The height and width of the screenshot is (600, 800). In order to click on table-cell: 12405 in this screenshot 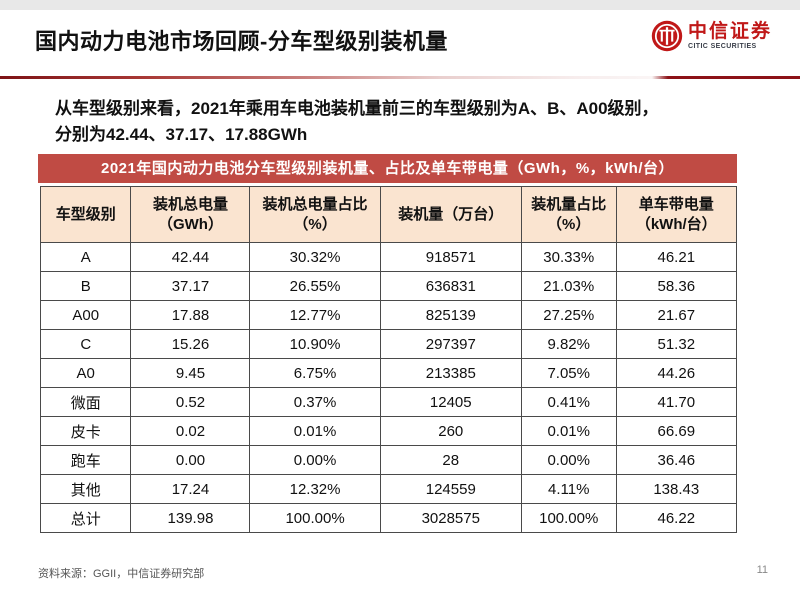, I will do `click(450, 402)`.